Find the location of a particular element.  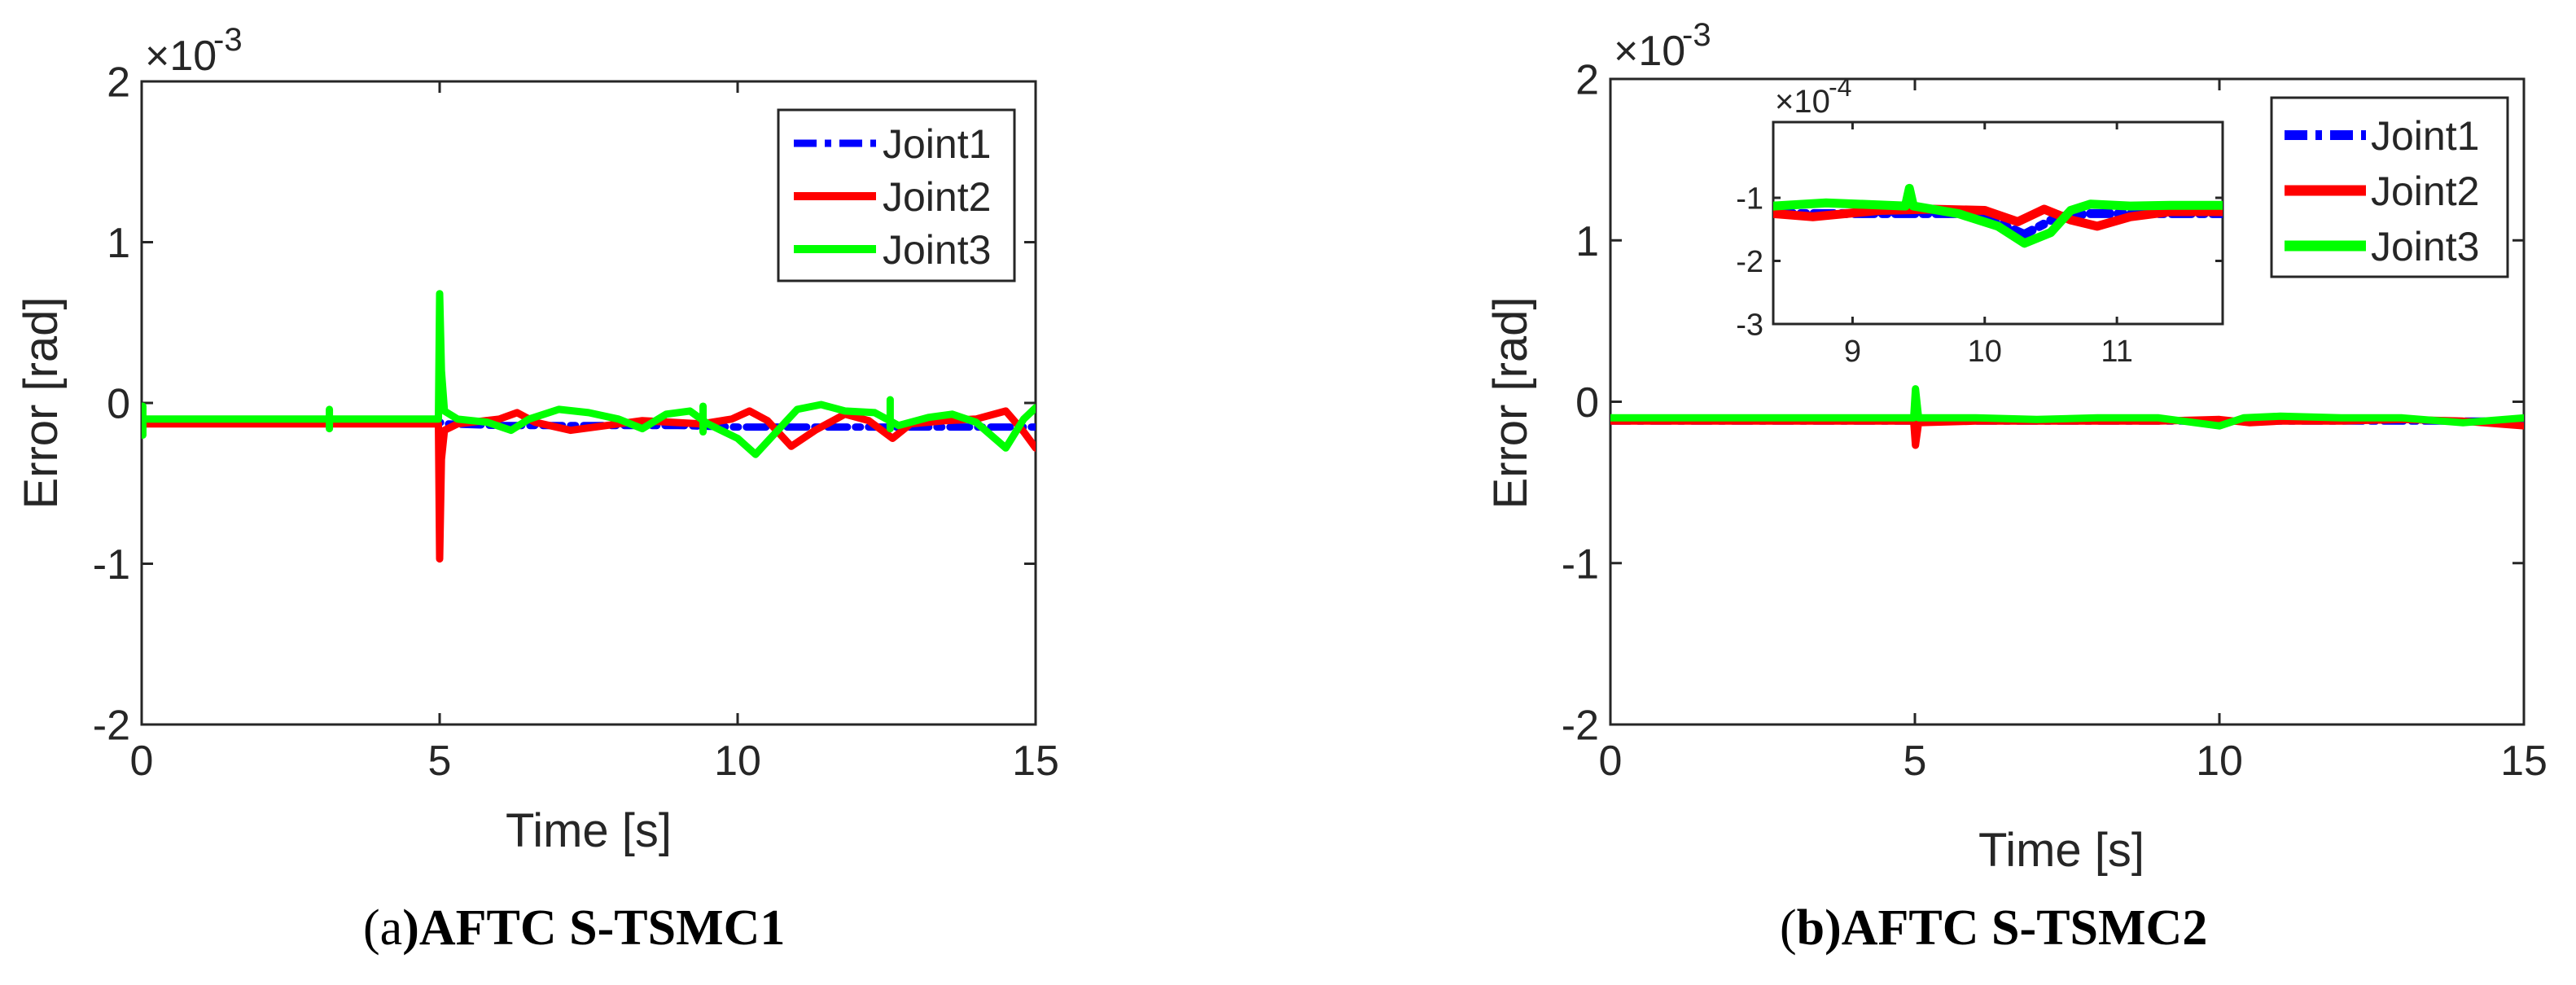

a-ytick-label: -2 is located at coordinates (111, 726).